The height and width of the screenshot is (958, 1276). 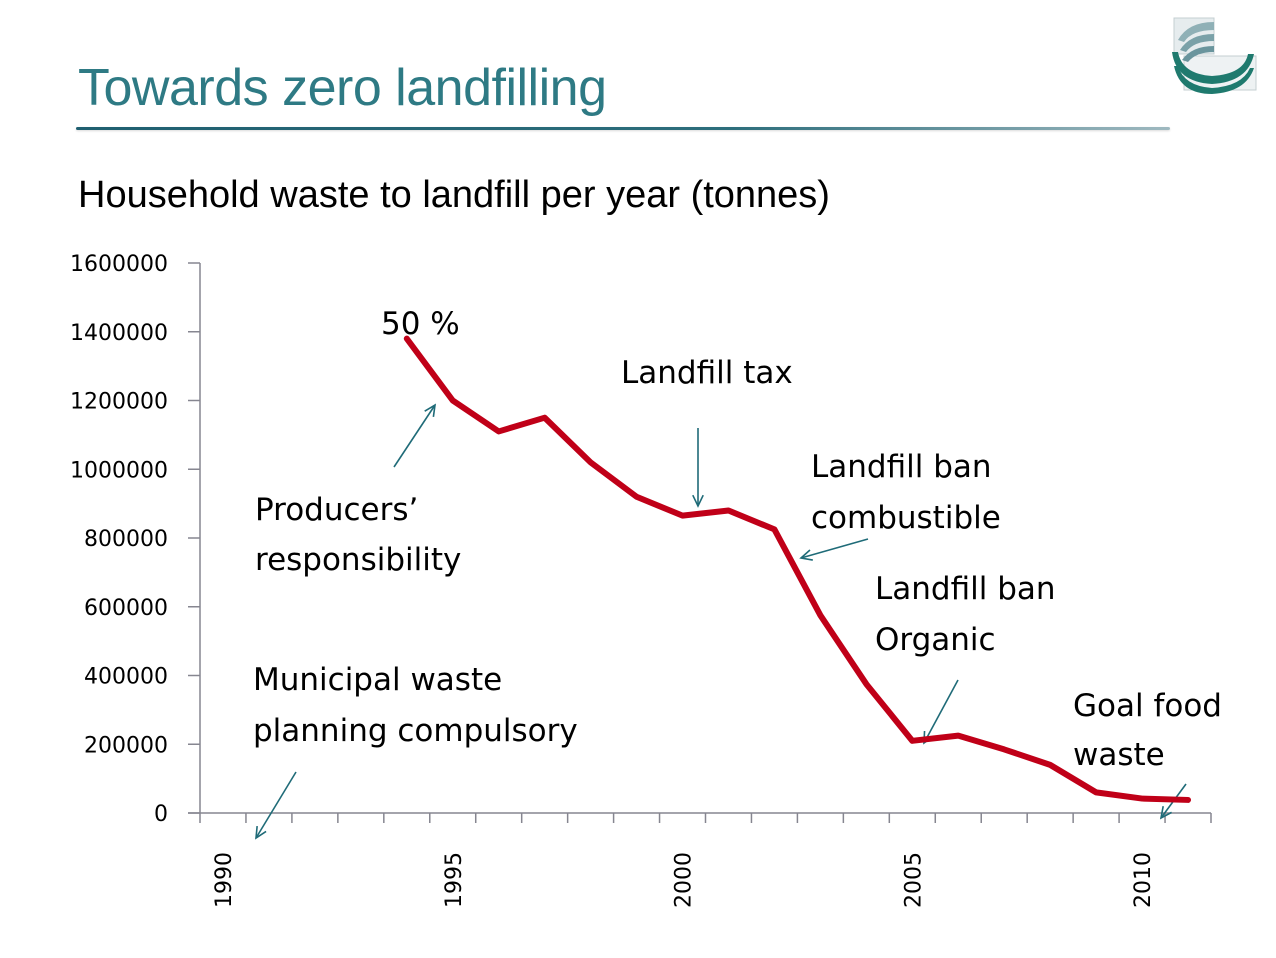 What do you see at coordinates (1214, 55) in the screenshot?
I see `organization-logo-icon` at bounding box center [1214, 55].